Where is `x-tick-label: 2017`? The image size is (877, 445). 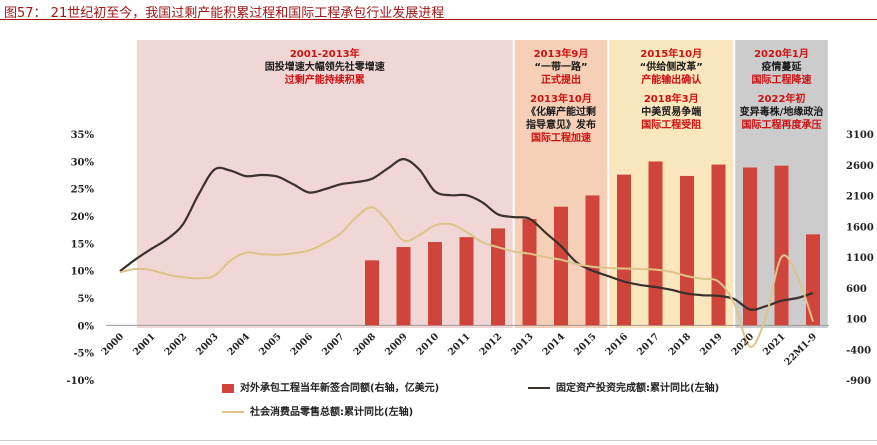
x-tick-label: 2017 is located at coordinates (648, 344).